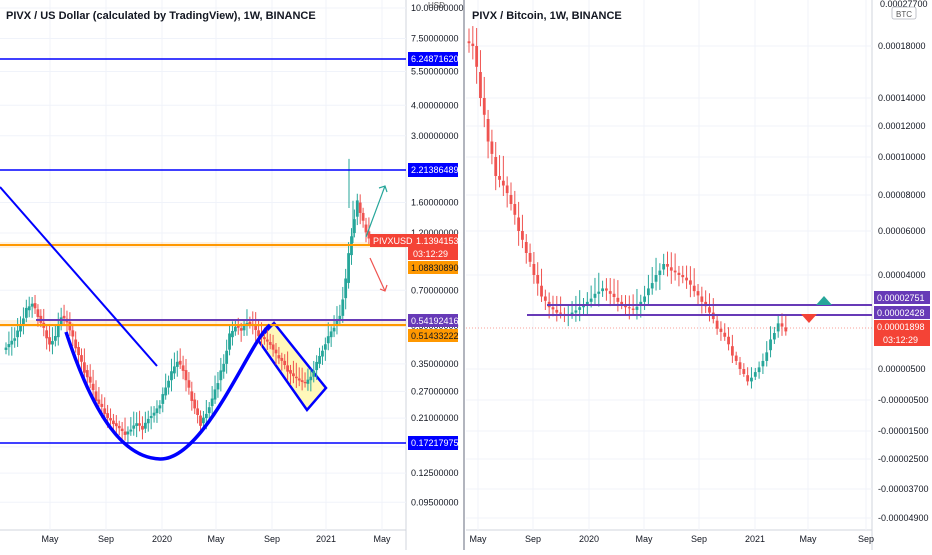  What do you see at coordinates (435, 105) in the screenshot?
I see `left-price-tick: 4.00000000` at bounding box center [435, 105].